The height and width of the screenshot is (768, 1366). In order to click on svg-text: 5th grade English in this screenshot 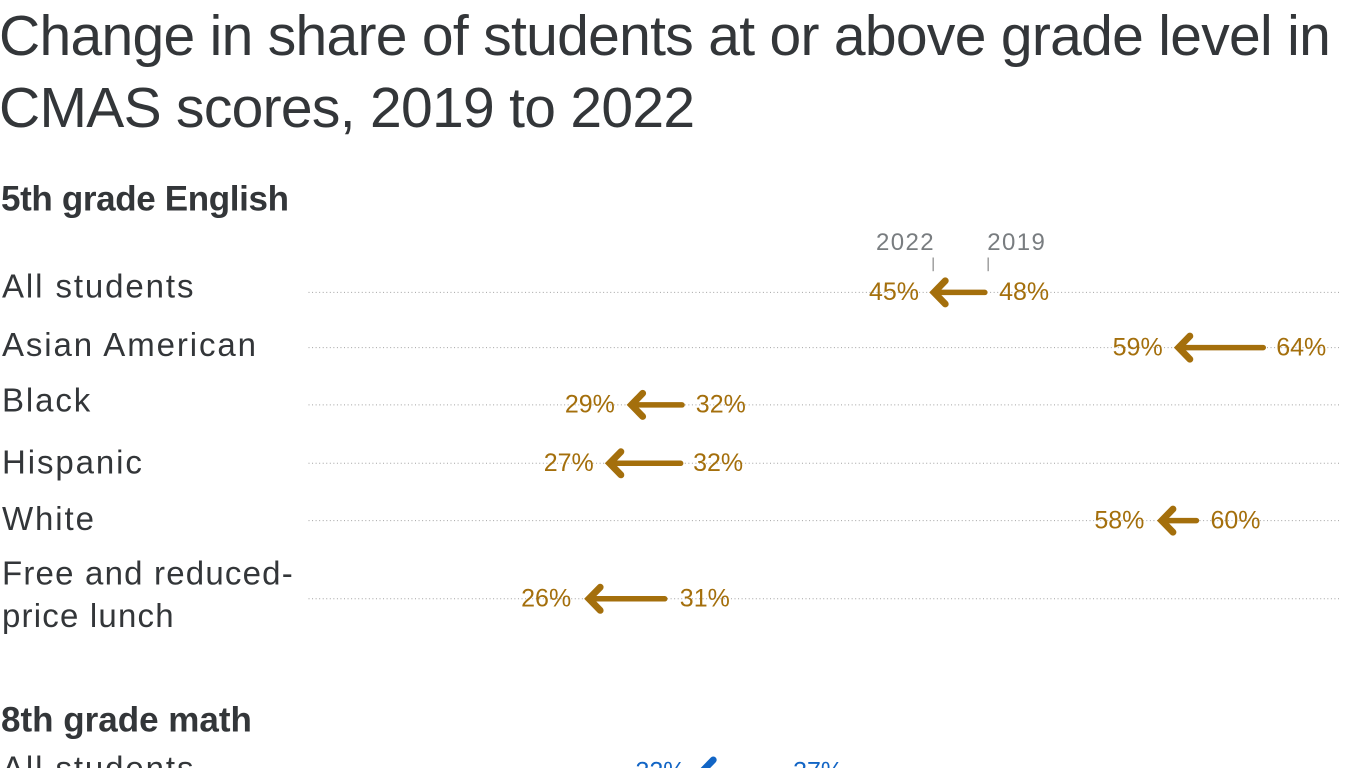, I will do `click(145, 199)`.